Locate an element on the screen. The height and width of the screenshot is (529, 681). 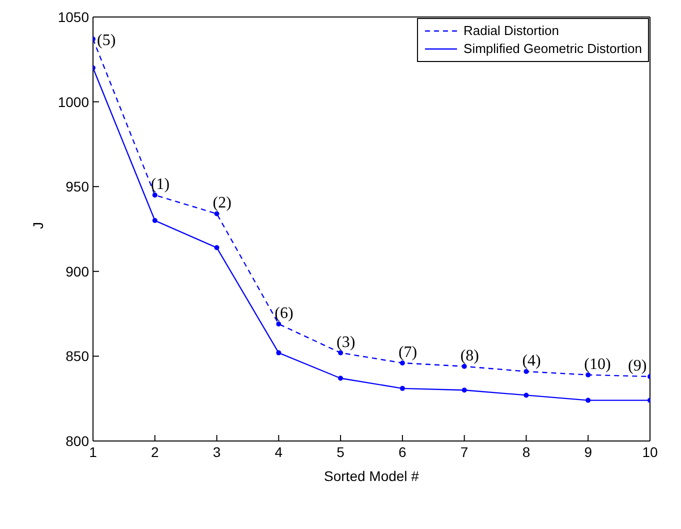
x-tick-label: 5 is located at coordinates (340, 452).